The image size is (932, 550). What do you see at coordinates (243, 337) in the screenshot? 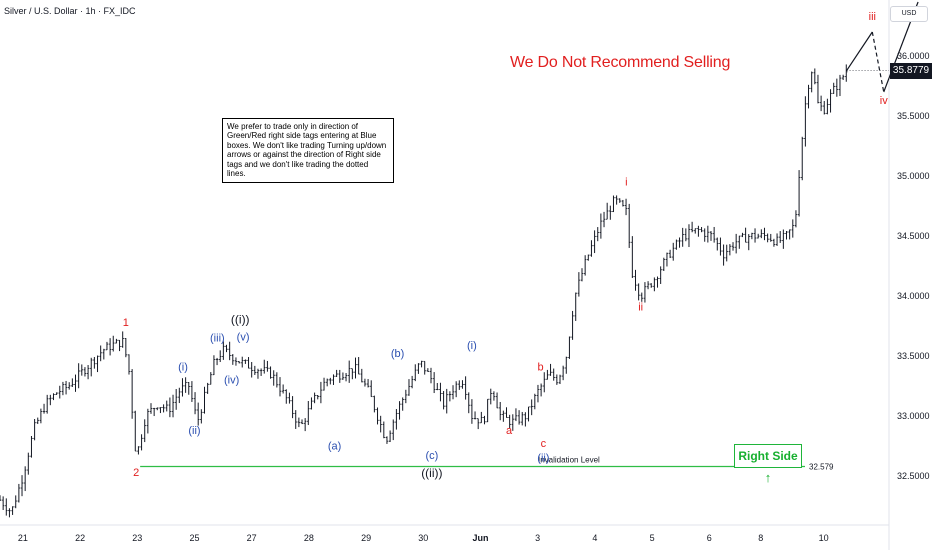
I see `wave-label: (v)` at bounding box center [243, 337].